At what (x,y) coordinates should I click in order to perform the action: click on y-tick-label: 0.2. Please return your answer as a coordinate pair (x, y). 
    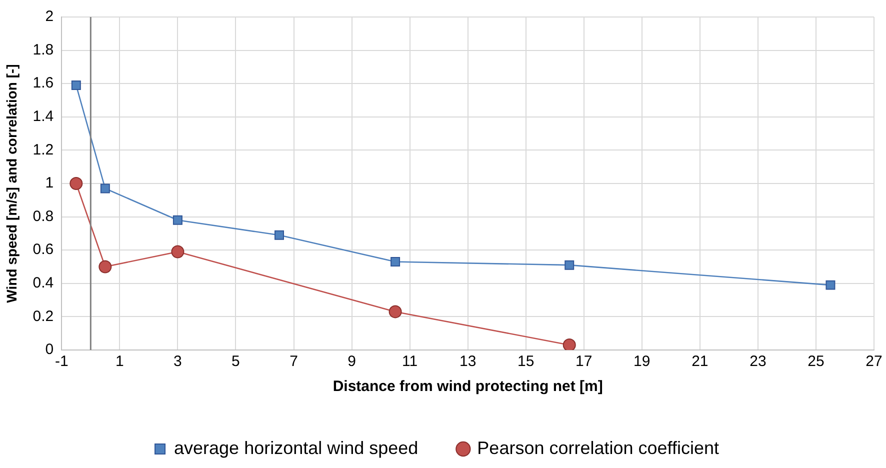
    Looking at the image, I should click on (43, 316).